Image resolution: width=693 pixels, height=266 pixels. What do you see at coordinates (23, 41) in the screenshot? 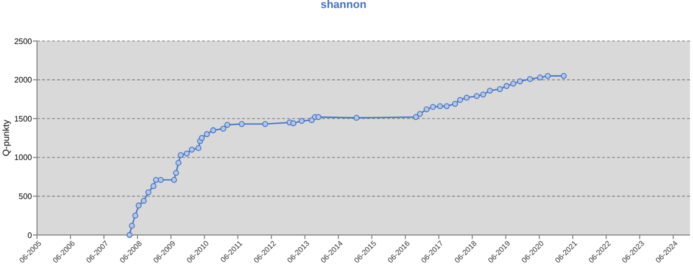
I see `y-tick-label: 2500` at bounding box center [23, 41].